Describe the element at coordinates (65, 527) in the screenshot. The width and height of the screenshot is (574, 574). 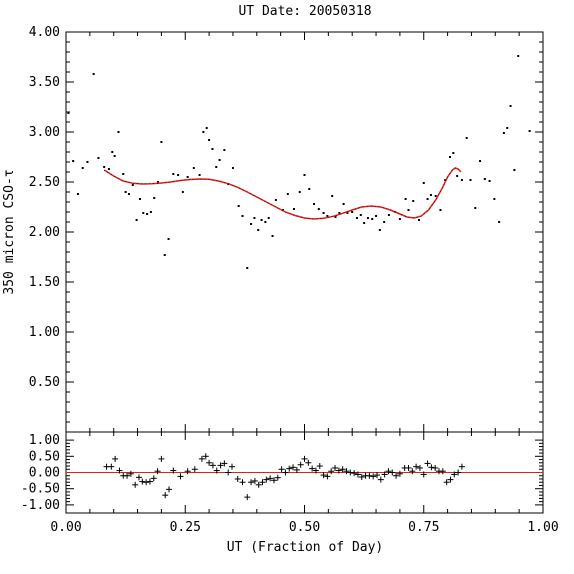
I see `x-tick-label: 0.00` at that location.